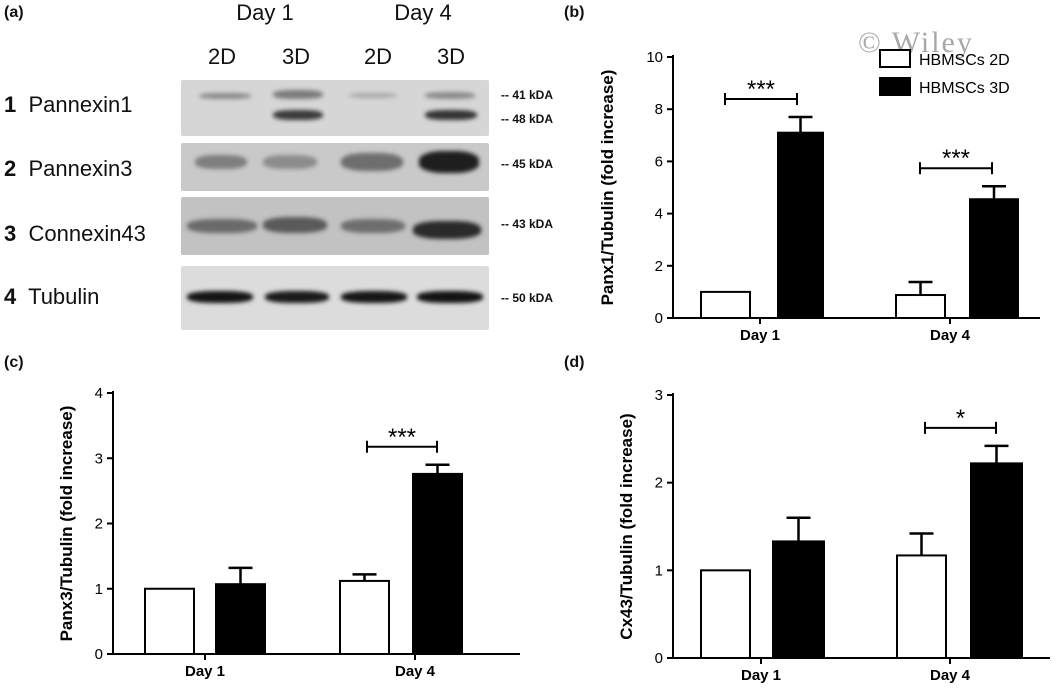 This screenshot has width=1064, height=692. Describe the element at coordinates (607, 188) in the screenshot. I see `y-axis-label: Panx1/Tubulin (fold increase)` at that location.